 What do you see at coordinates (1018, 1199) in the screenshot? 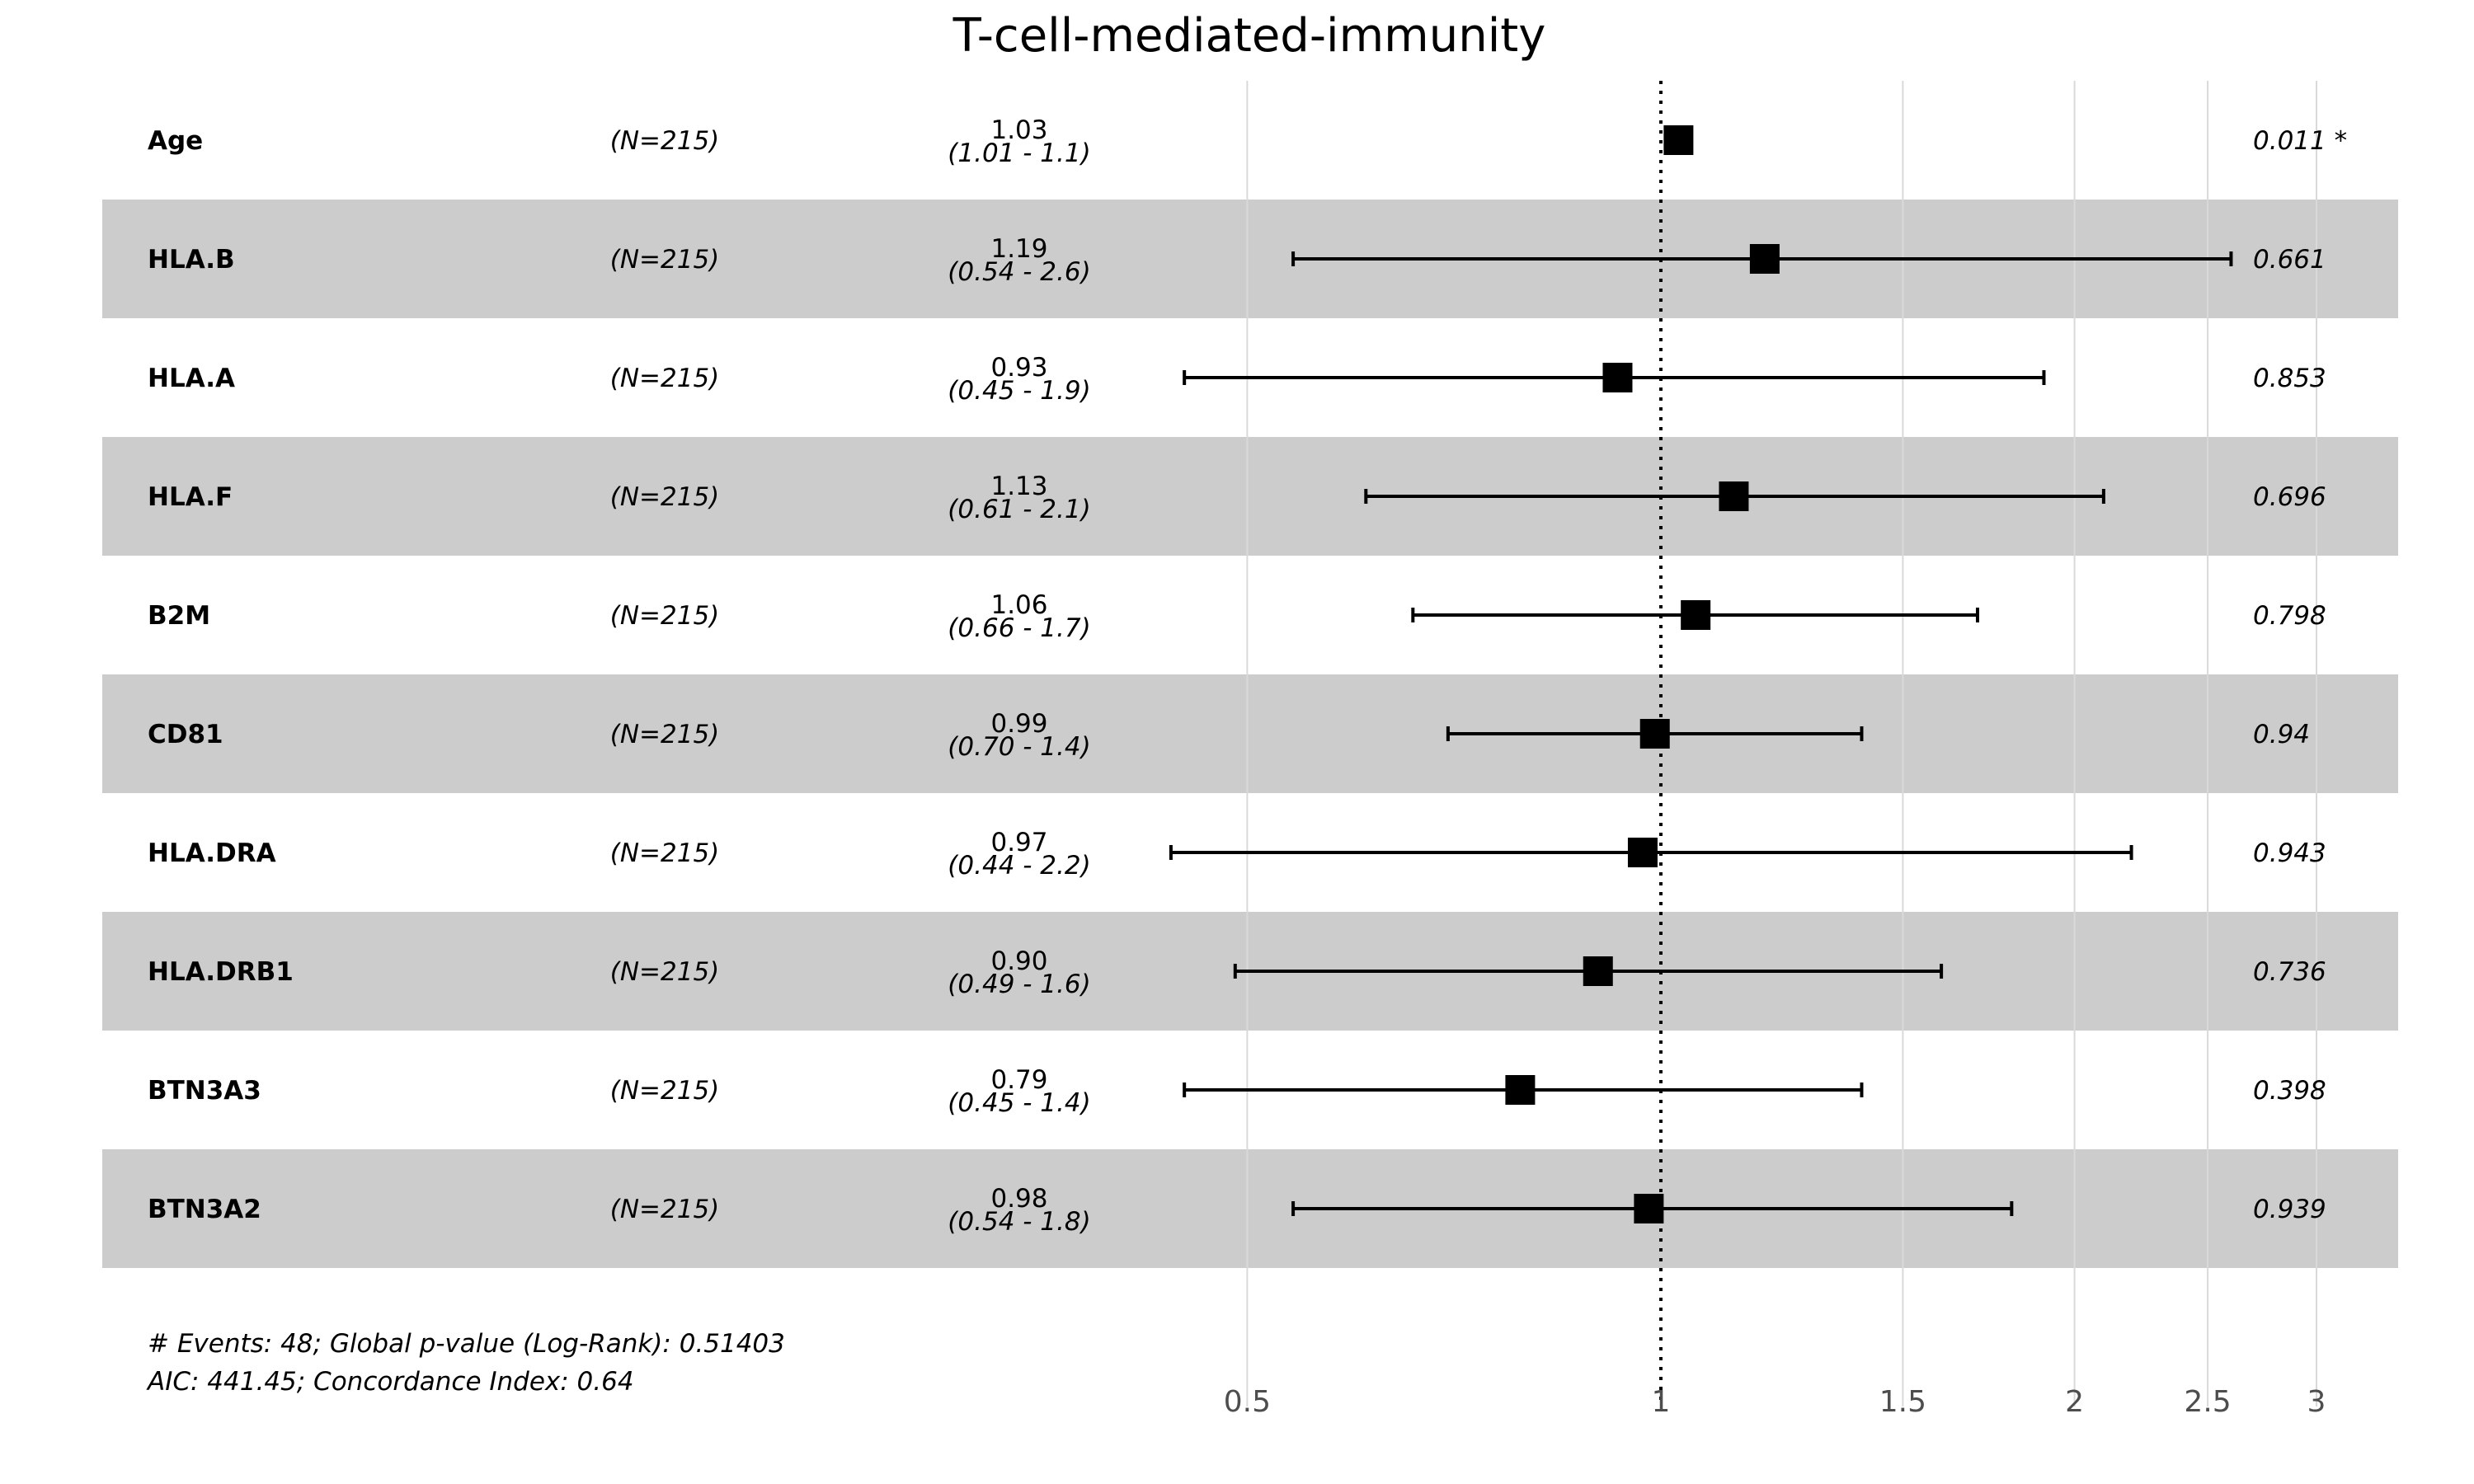
I see `hr-label: 0.98` at bounding box center [1018, 1199].